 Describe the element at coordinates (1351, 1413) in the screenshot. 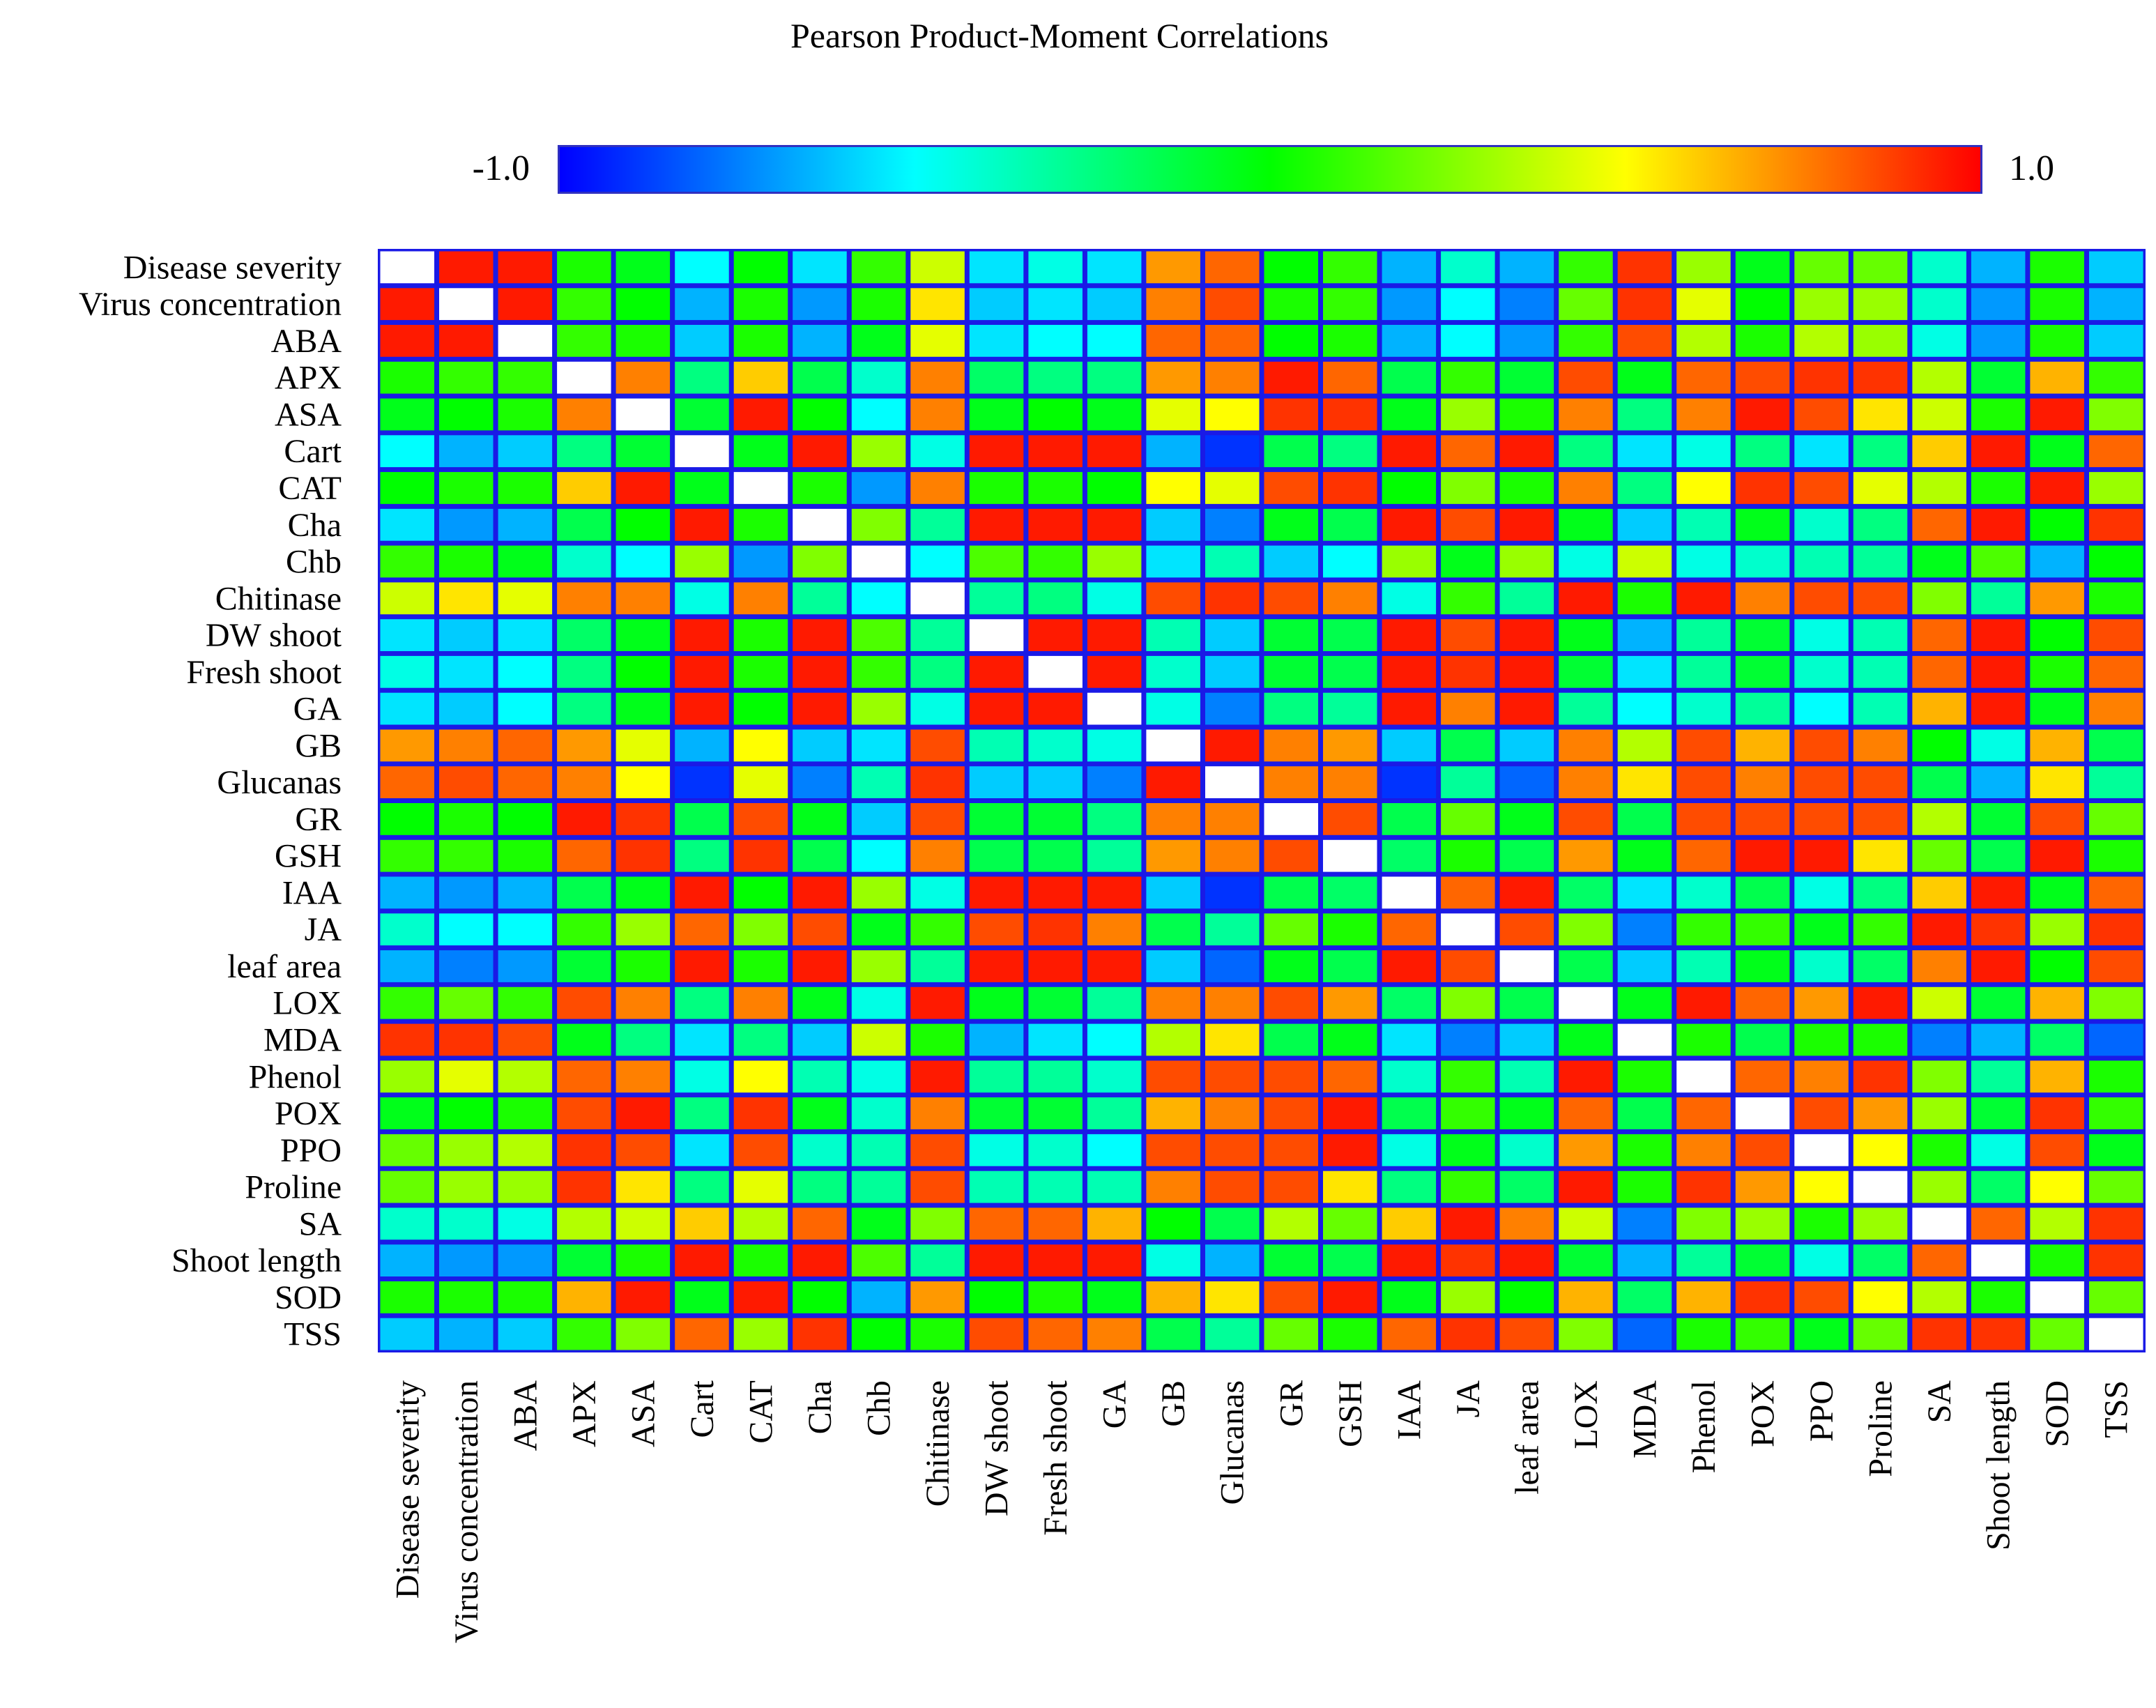

I see `column-label: GSH` at that location.